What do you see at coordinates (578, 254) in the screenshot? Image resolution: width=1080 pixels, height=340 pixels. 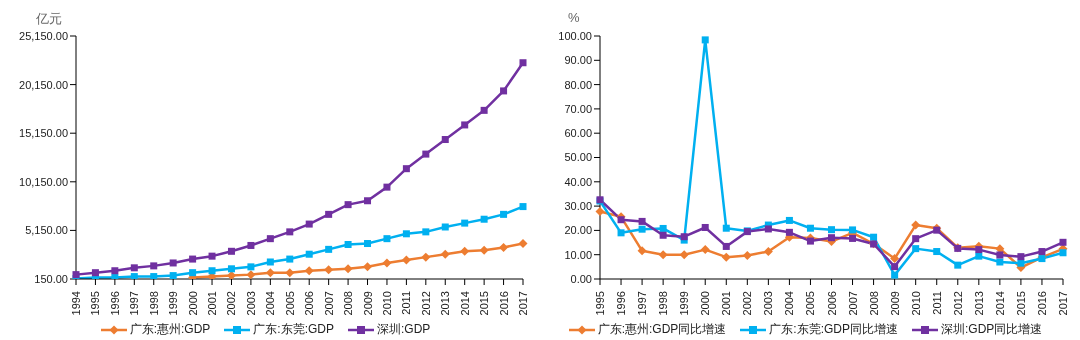 I see `y-tick-label: 10.00` at bounding box center [578, 254].